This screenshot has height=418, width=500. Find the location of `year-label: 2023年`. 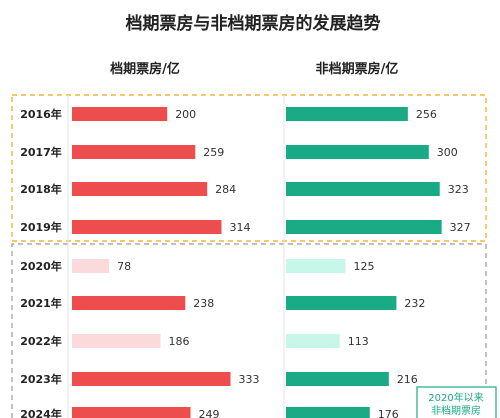

year-label: 2023年 is located at coordinates (41, 379).